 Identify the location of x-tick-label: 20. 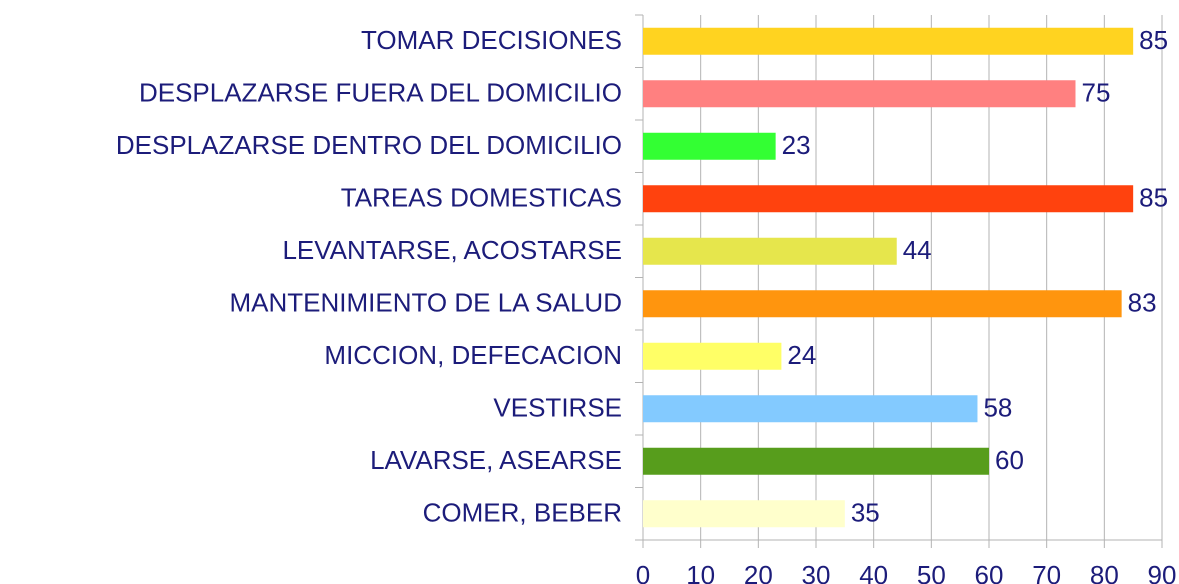
(758, 572).